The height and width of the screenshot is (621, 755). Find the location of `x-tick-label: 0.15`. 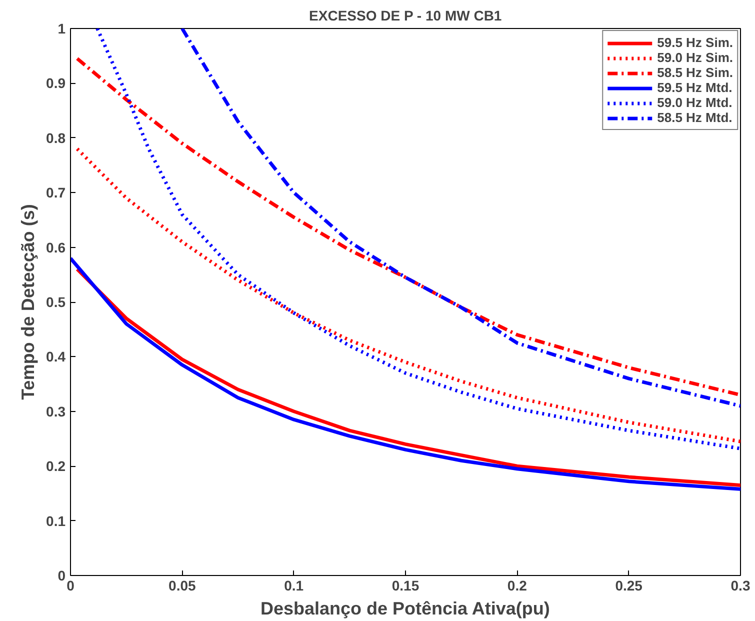

x-tick-label: 0.15 is located at coordinates (406, 586).